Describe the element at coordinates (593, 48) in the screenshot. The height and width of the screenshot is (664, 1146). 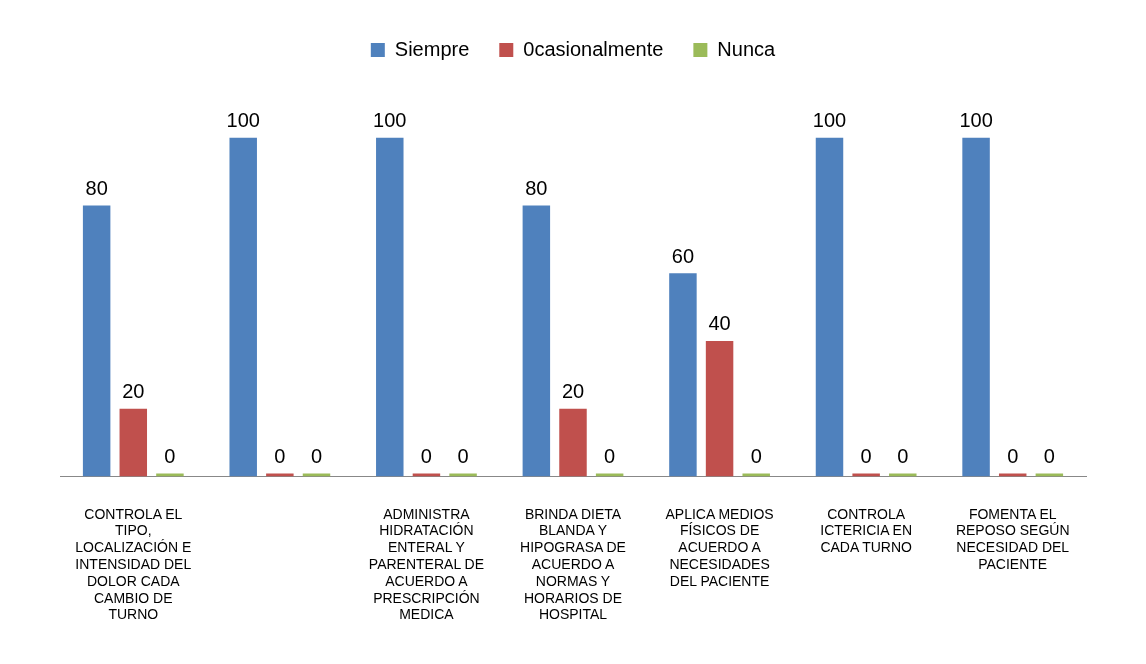
I see `legend-label: 0casionalmente` at that location.